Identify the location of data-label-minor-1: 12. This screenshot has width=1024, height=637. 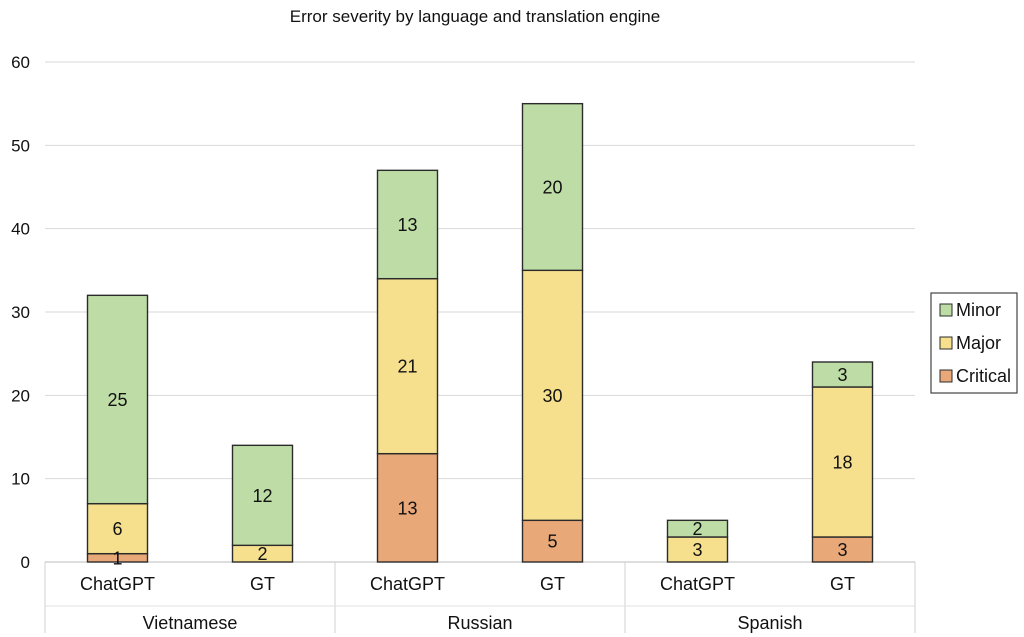
(262, 496).